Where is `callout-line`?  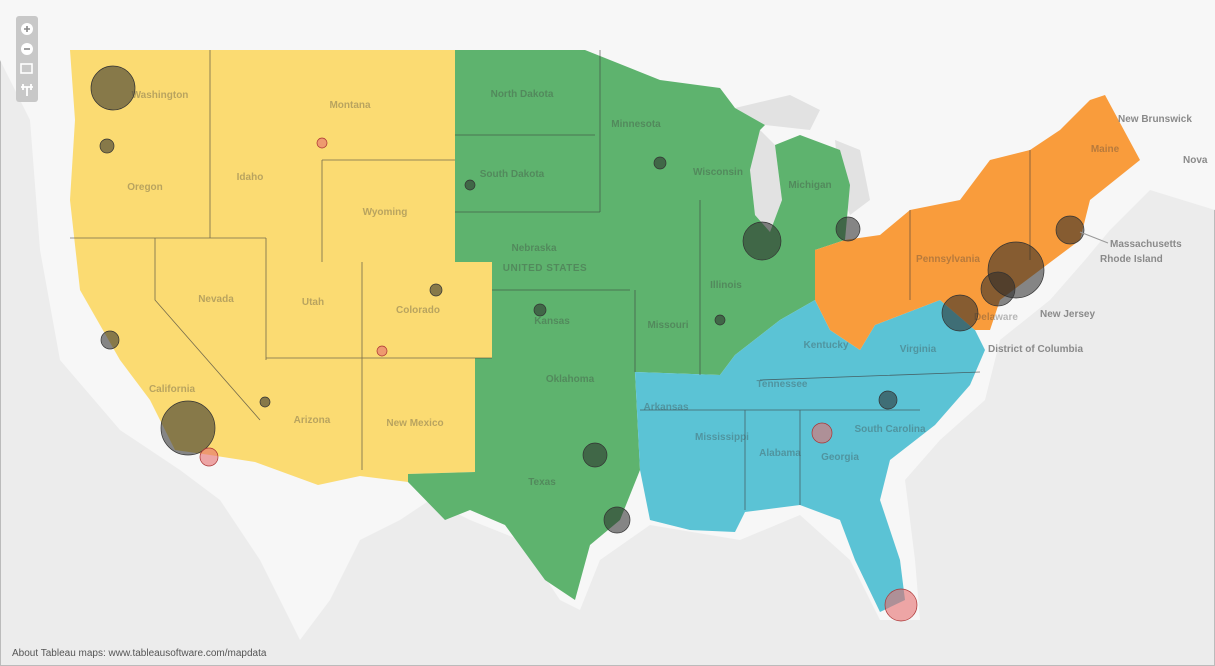 callout-line is located at coordinates (1094, 237).